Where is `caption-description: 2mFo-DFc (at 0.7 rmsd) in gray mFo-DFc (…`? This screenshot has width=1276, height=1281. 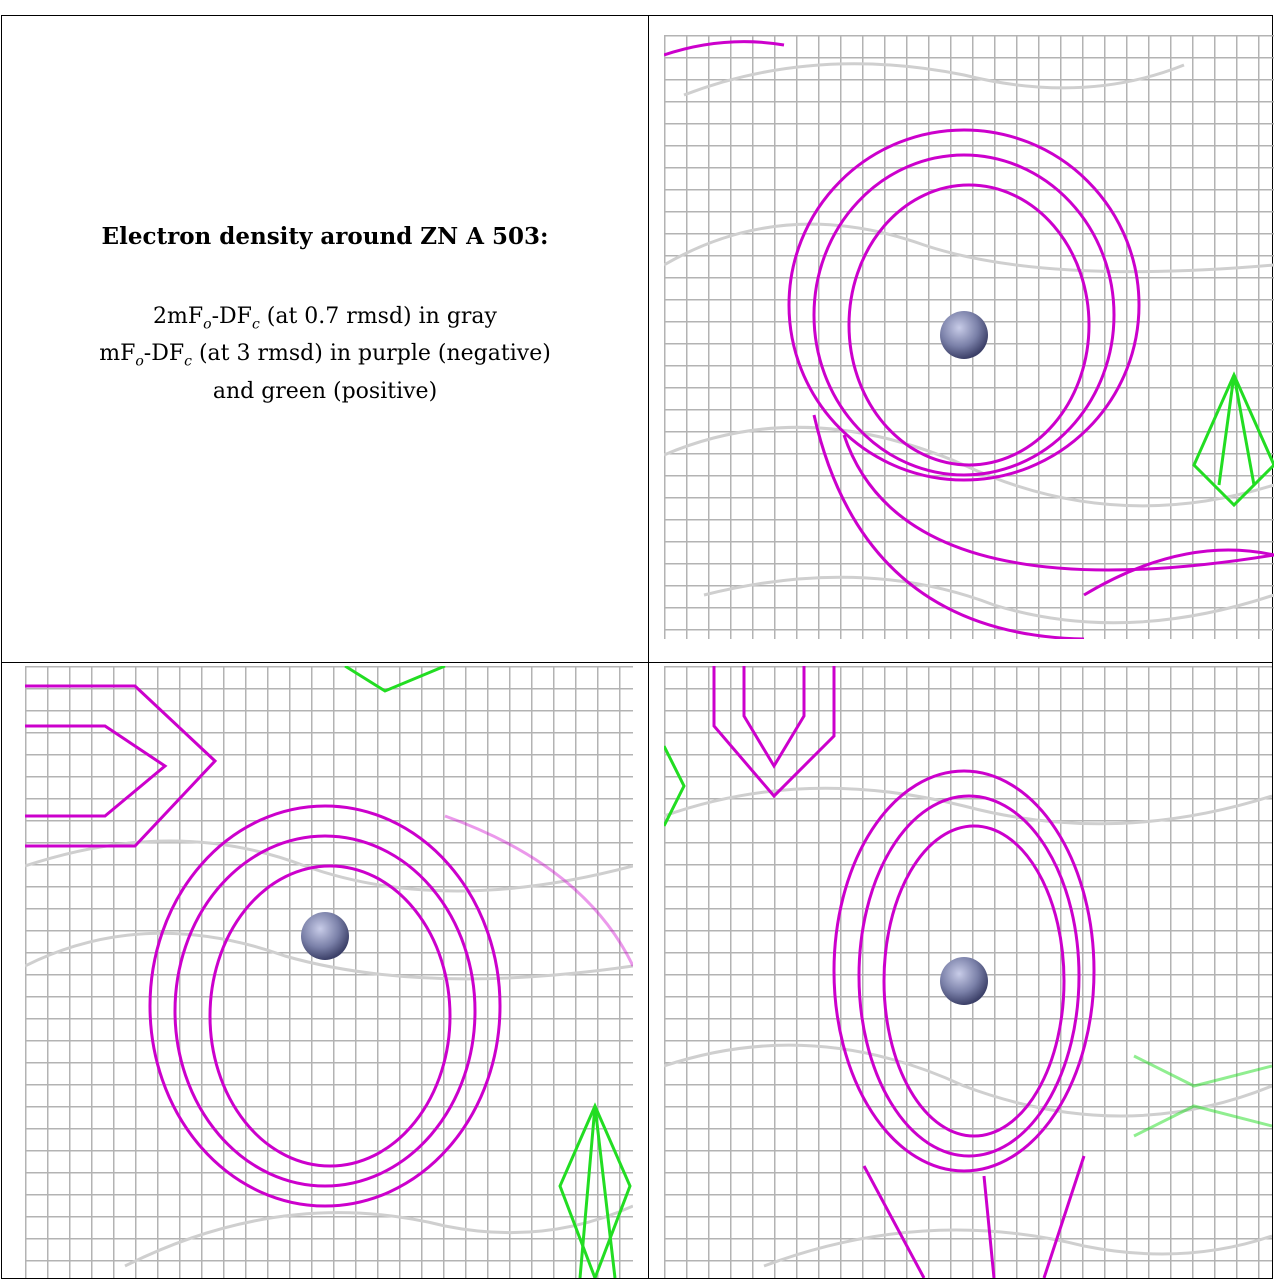
caption-description: 2mFo-DFc (at 0.7 rmsd) in gray mFo-DFc (… is located at coordinates (325, 354).